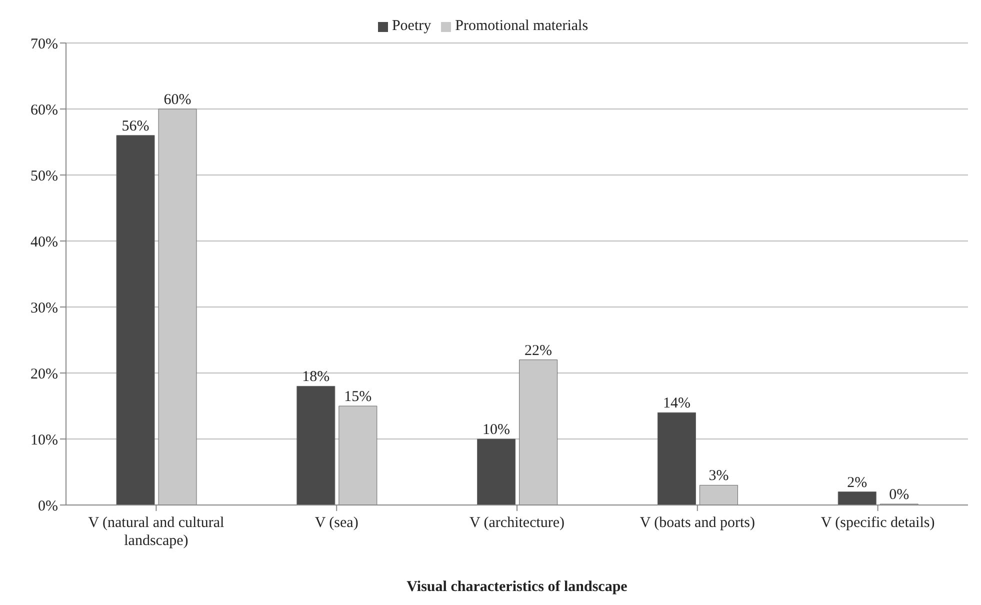  What do you see at coordinates (676, 404) in the screenshot?
I see `data-label: 14%` at bounding box center [676, 404].